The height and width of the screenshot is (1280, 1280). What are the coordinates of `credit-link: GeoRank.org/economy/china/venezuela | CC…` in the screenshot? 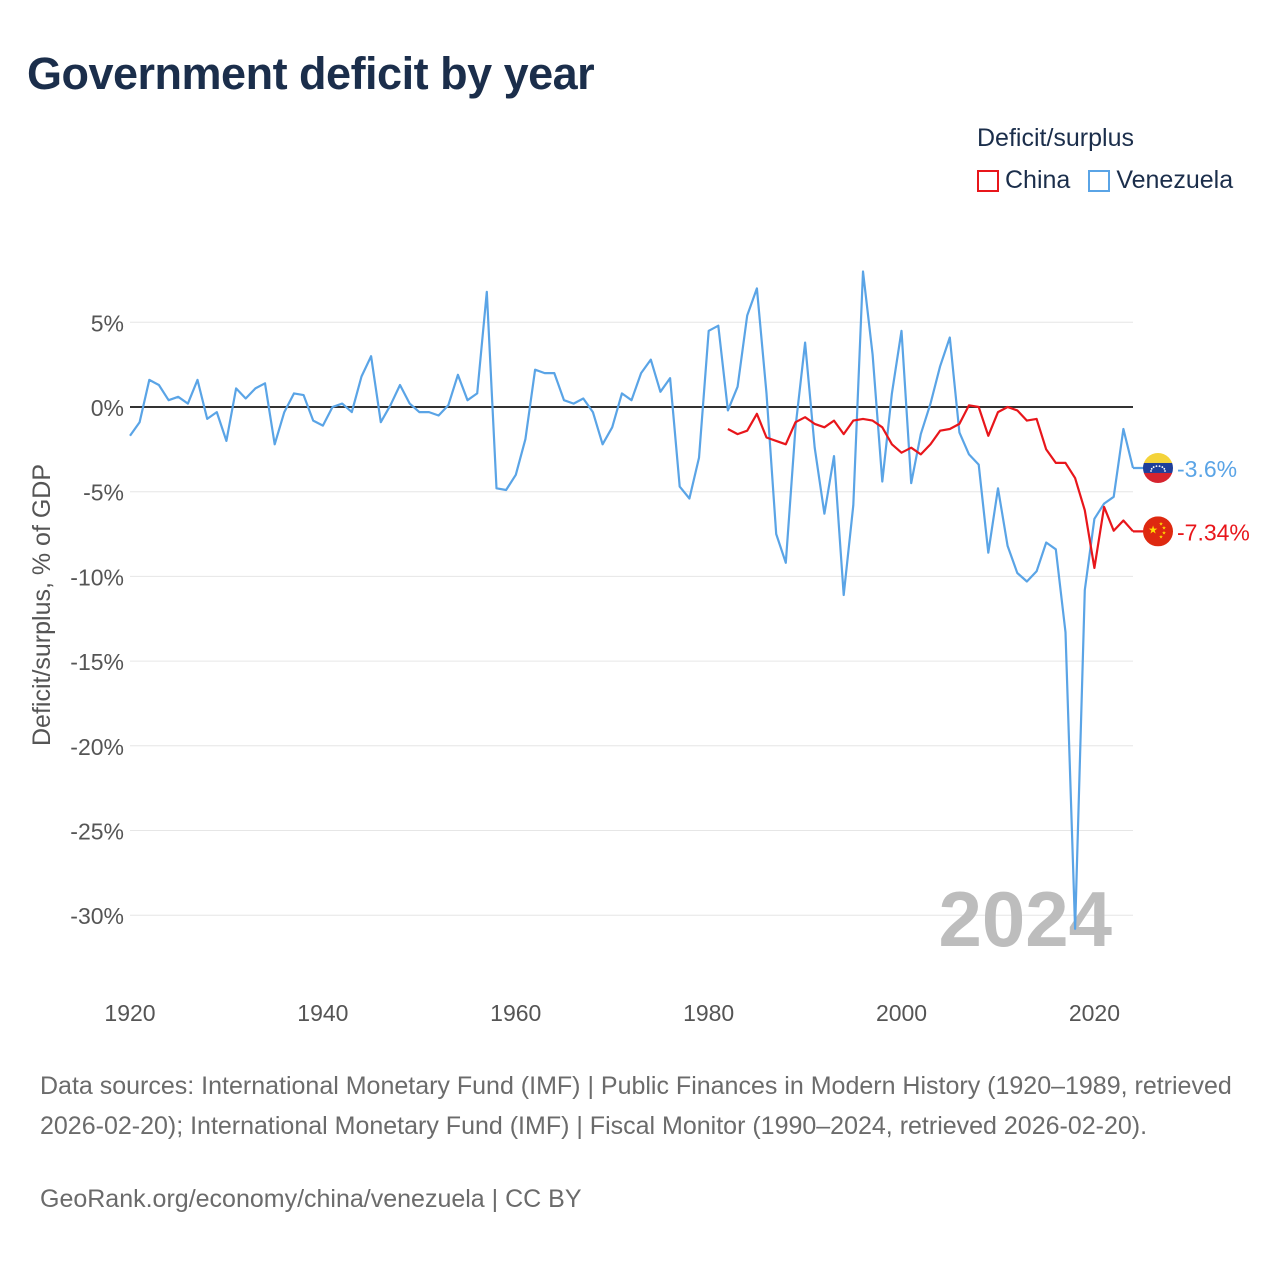 It's located at (311, 1199).